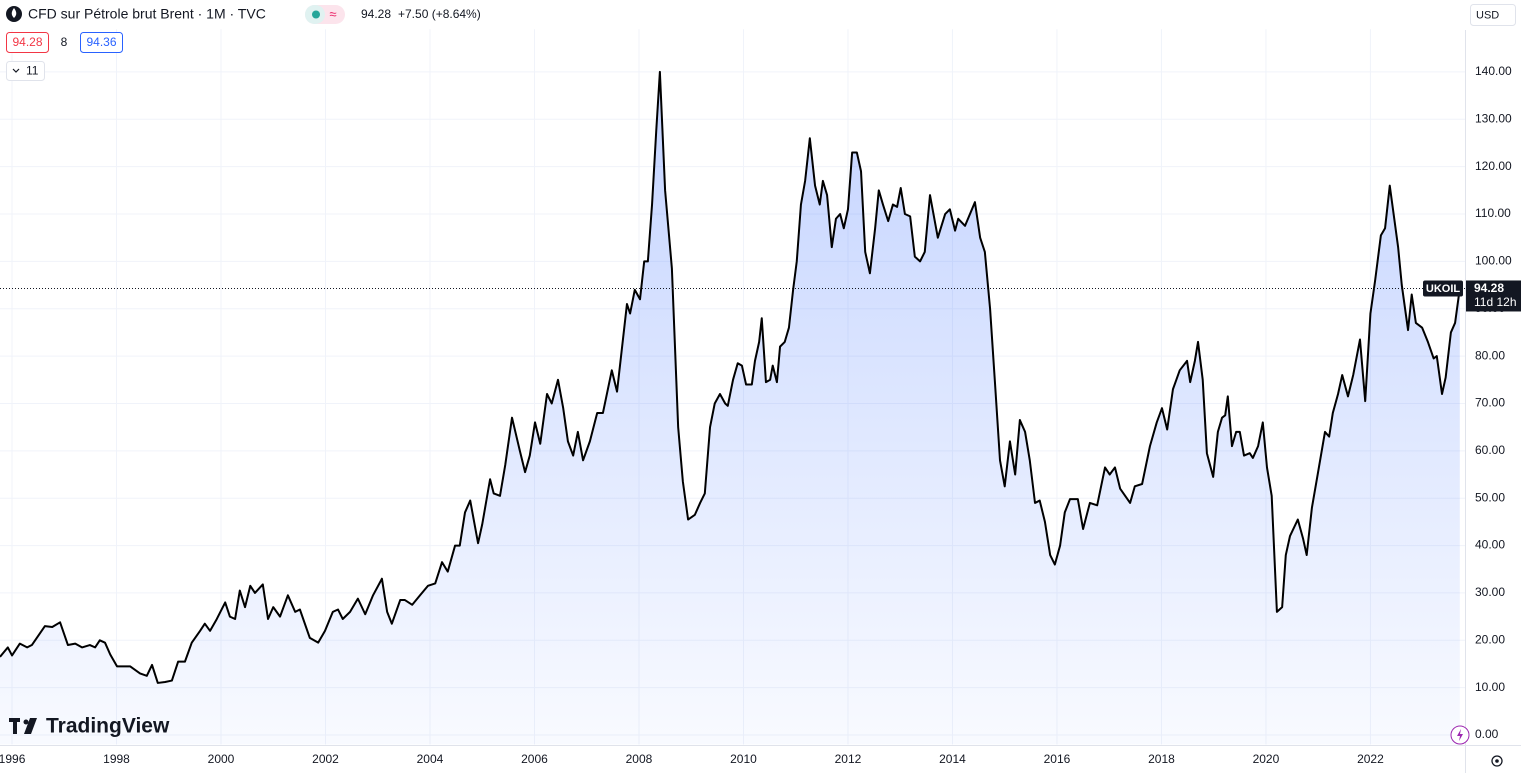 The height and width of the screenshot is (773, 1521). Describe the element at coordinates (332, 13) in the screenshot. I see `delay-icon: ≈` at that location.